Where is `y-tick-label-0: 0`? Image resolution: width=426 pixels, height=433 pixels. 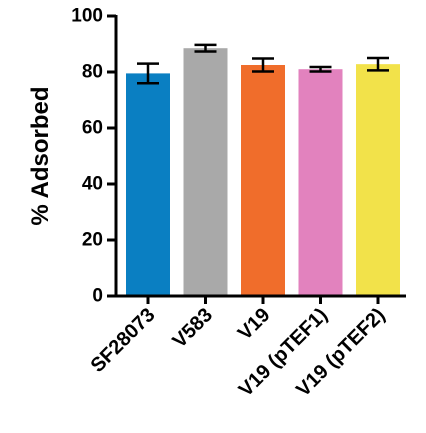
y-tick-label-0: 0 is located at coordinates (97, 296).